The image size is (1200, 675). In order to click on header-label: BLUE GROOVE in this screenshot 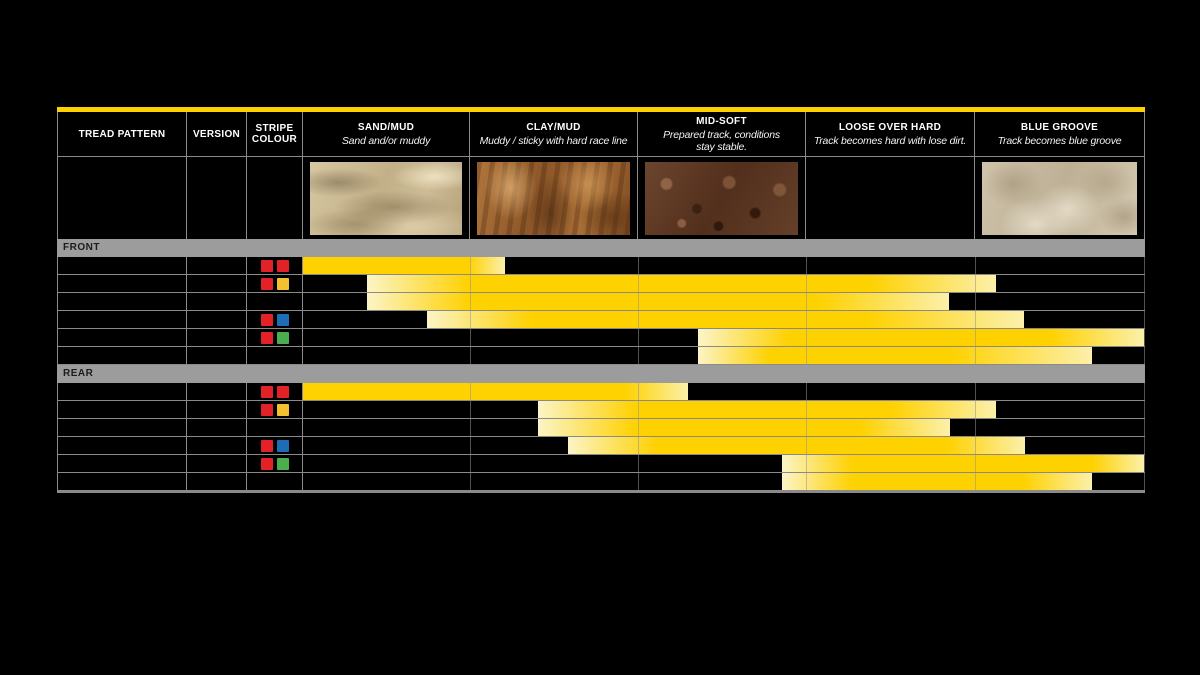, I will do `click(1059, 127)`.